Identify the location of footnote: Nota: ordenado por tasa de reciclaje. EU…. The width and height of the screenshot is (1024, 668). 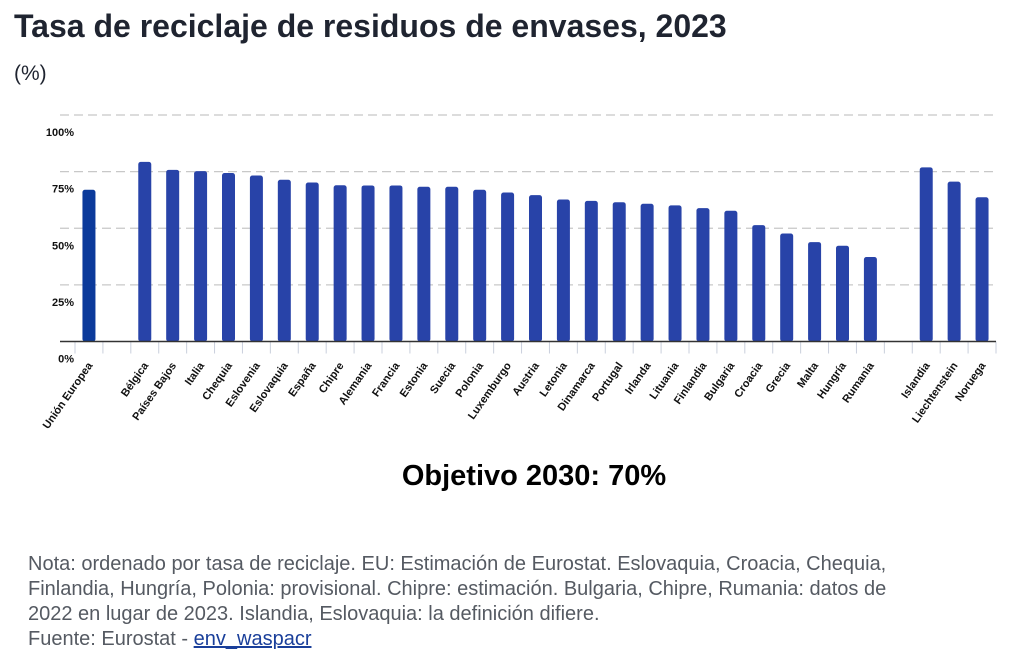
(518, 602).